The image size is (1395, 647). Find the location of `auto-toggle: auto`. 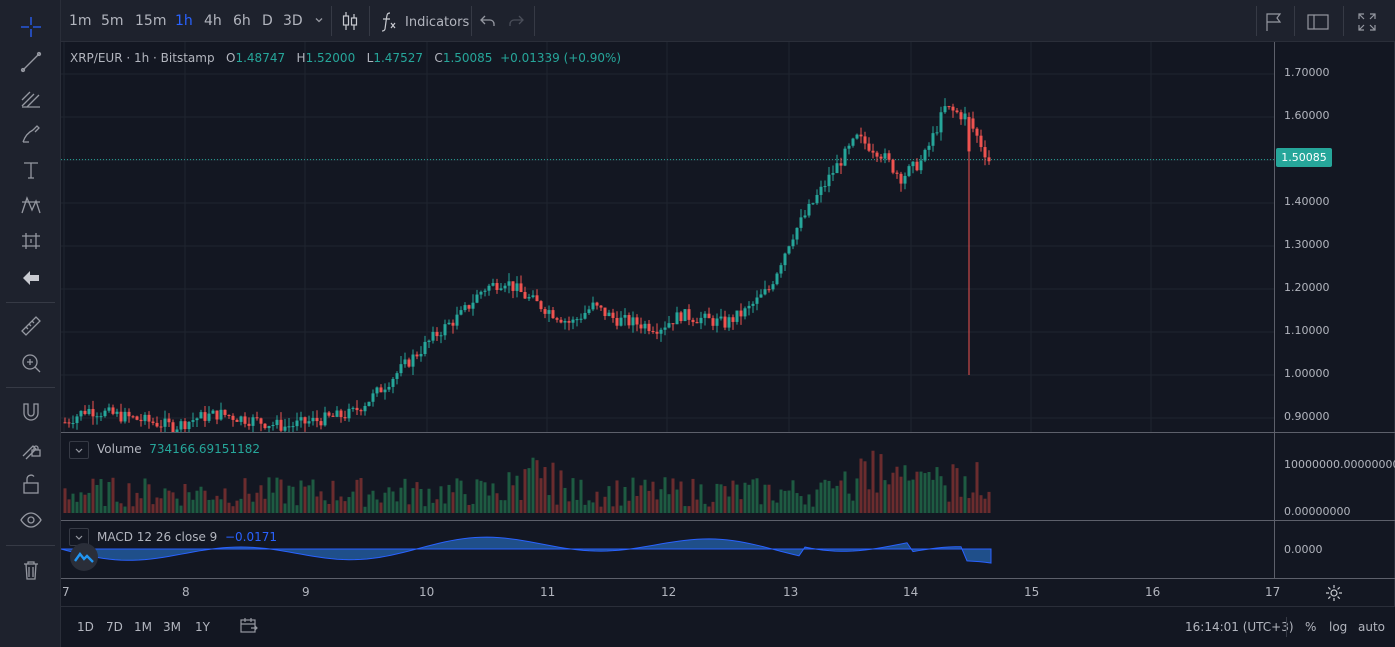

auto-toggle: auto is located at coordinates (1372, 627).